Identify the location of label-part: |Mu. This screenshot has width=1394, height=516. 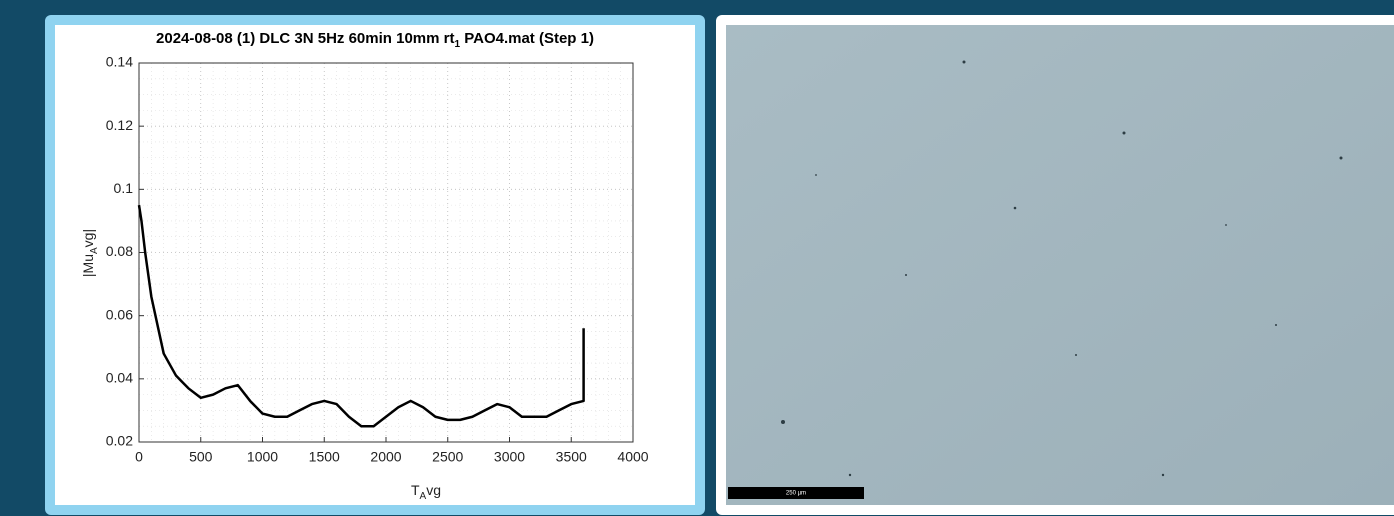
(88, 265).